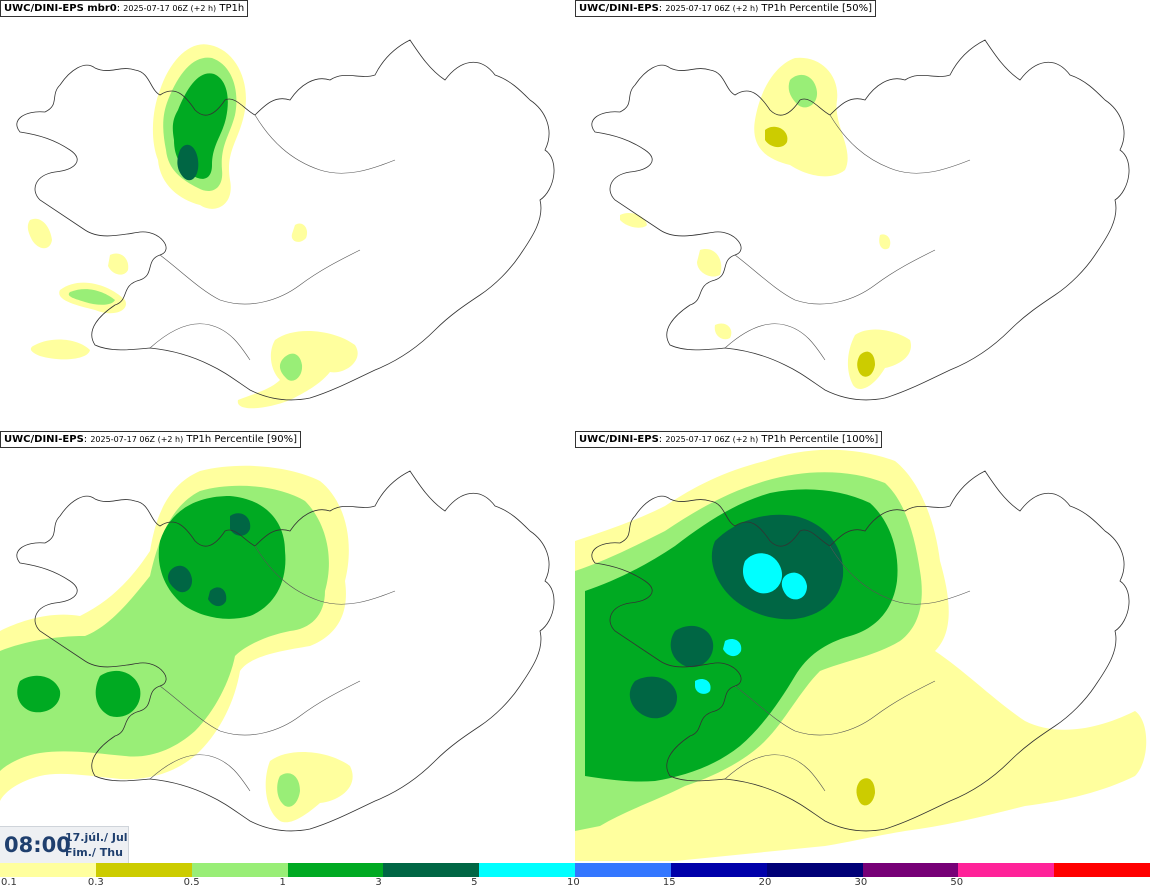 The width and height of the screenshot is (1150, 891). What do you see at coordinates (957, 882) in the screenshot?
I see `legend-label: 50` at bounding box center [957, 882].